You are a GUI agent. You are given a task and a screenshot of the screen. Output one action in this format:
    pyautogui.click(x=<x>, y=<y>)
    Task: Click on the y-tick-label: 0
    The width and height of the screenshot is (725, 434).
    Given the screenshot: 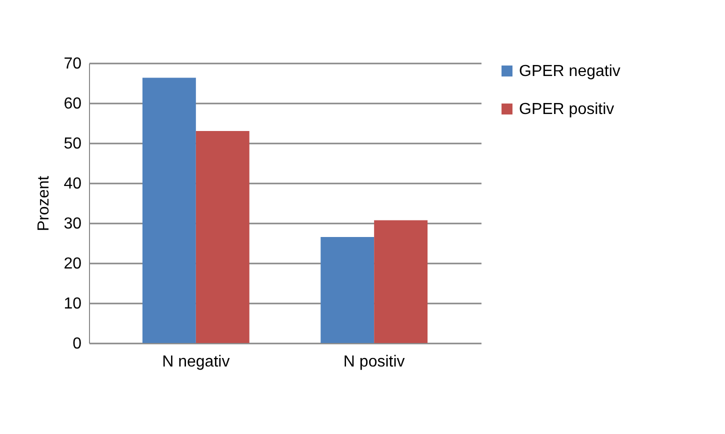 What is the action you would take?
    pyautogui.click(x=77, y=344)
    